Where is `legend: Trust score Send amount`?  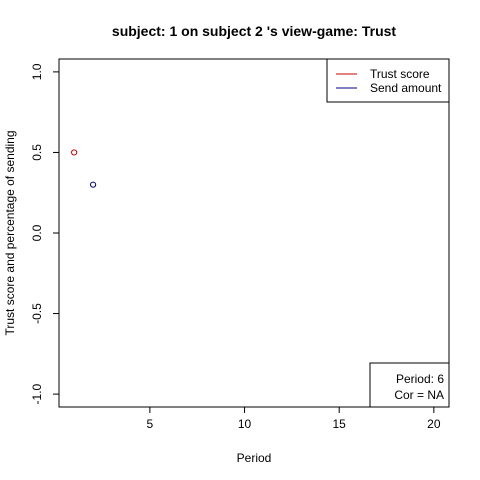 legend: Trust score Send amount is located at coordinates (388, 80).